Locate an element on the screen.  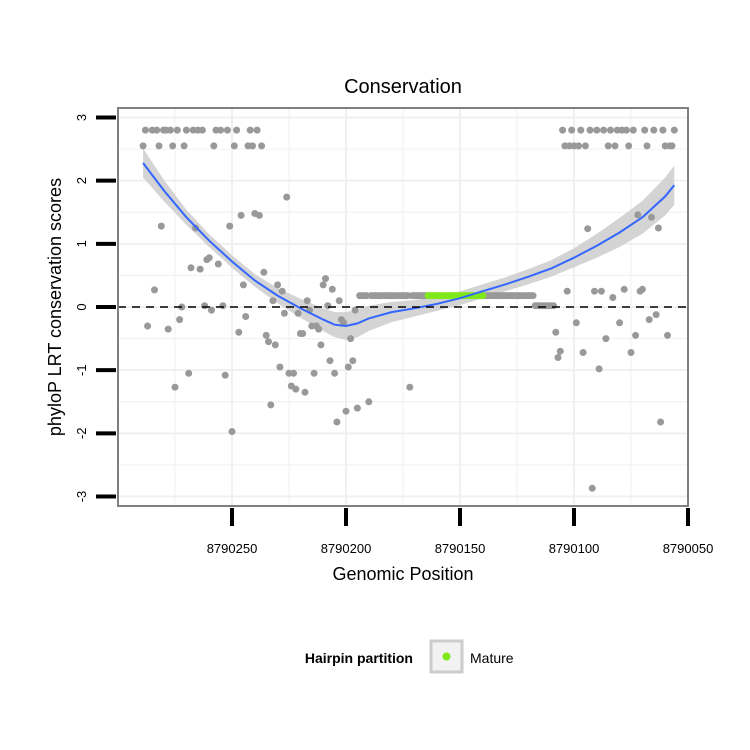
chart-title: Conservation is located at coordinates (403, 87).